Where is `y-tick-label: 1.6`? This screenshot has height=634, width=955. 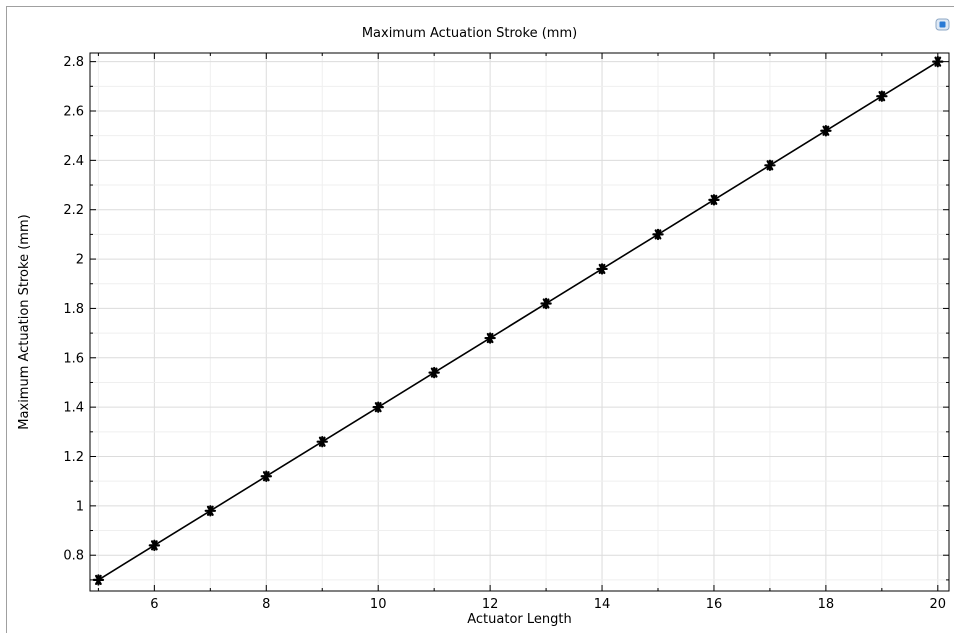
y-tick-label: 1.6 is located at coordinates (73, 358).